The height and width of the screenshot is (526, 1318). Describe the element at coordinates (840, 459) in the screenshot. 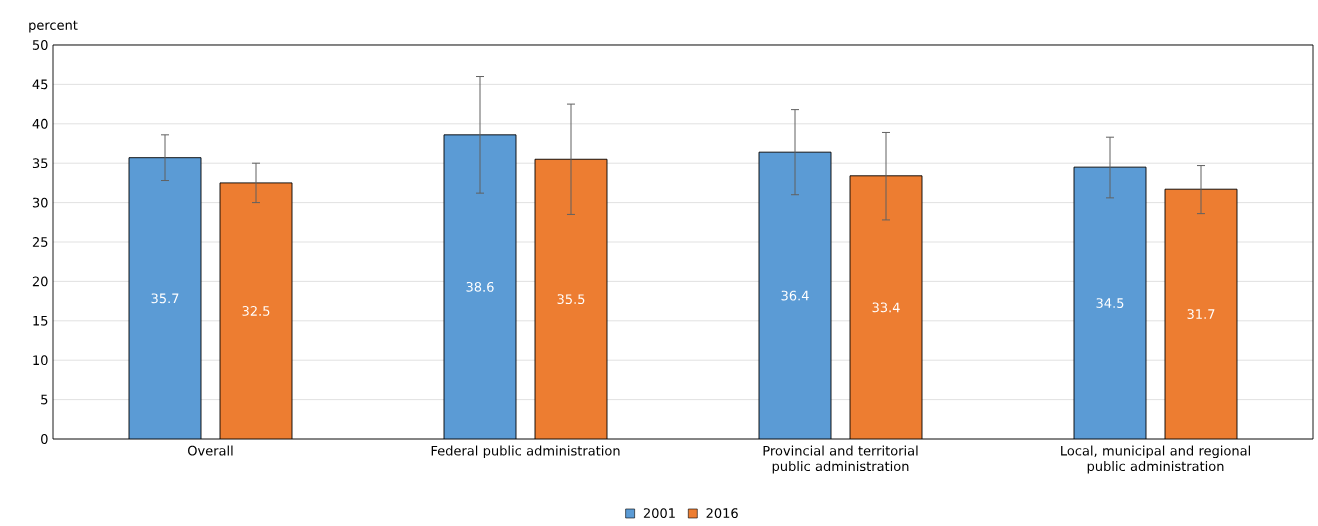

I see `x-tick-label: Provincial and territorial public administration` at that location.